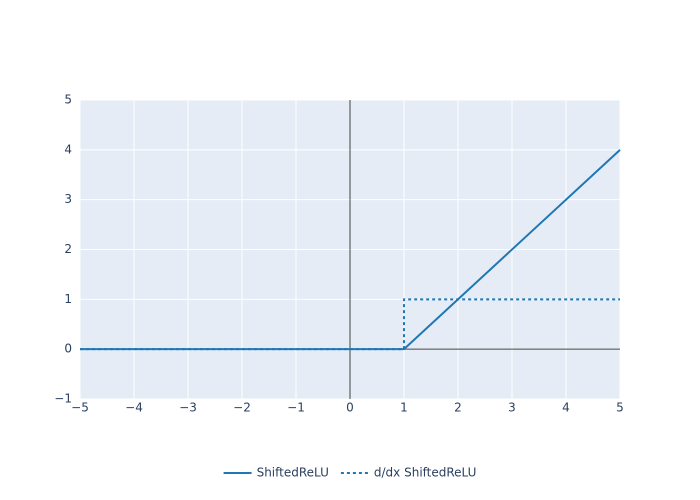 The width and height of the screenshot is (700, 500). I want to click on x-tick-label: 0, so click(350, 408).